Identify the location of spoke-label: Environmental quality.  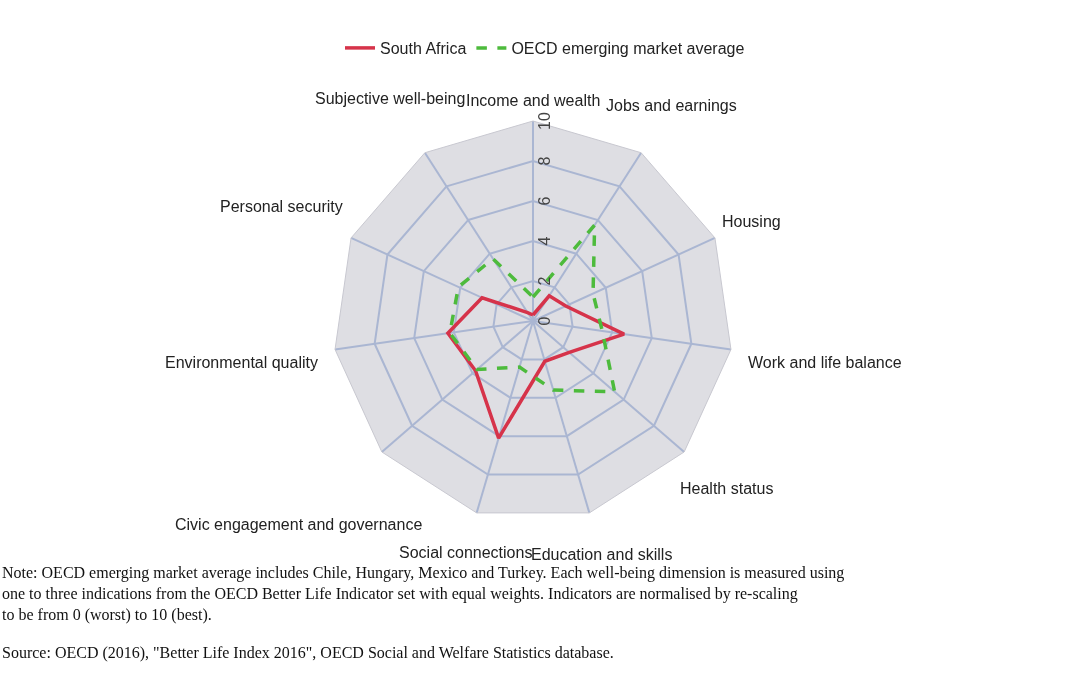
(241, 362).